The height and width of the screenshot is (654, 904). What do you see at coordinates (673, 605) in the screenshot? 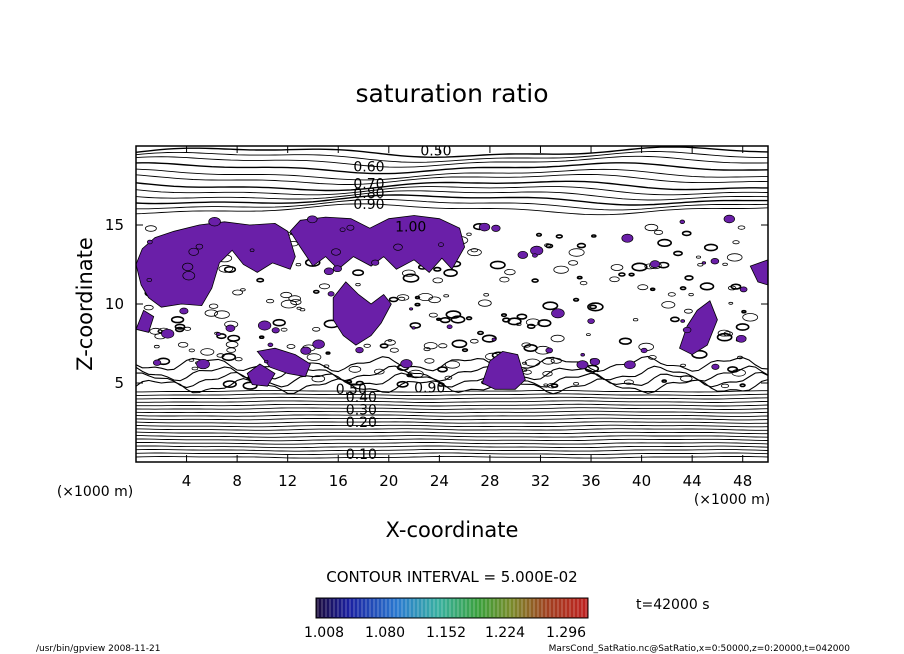
I see `time-label: t=42000 s` at bounding box center [673, 605].